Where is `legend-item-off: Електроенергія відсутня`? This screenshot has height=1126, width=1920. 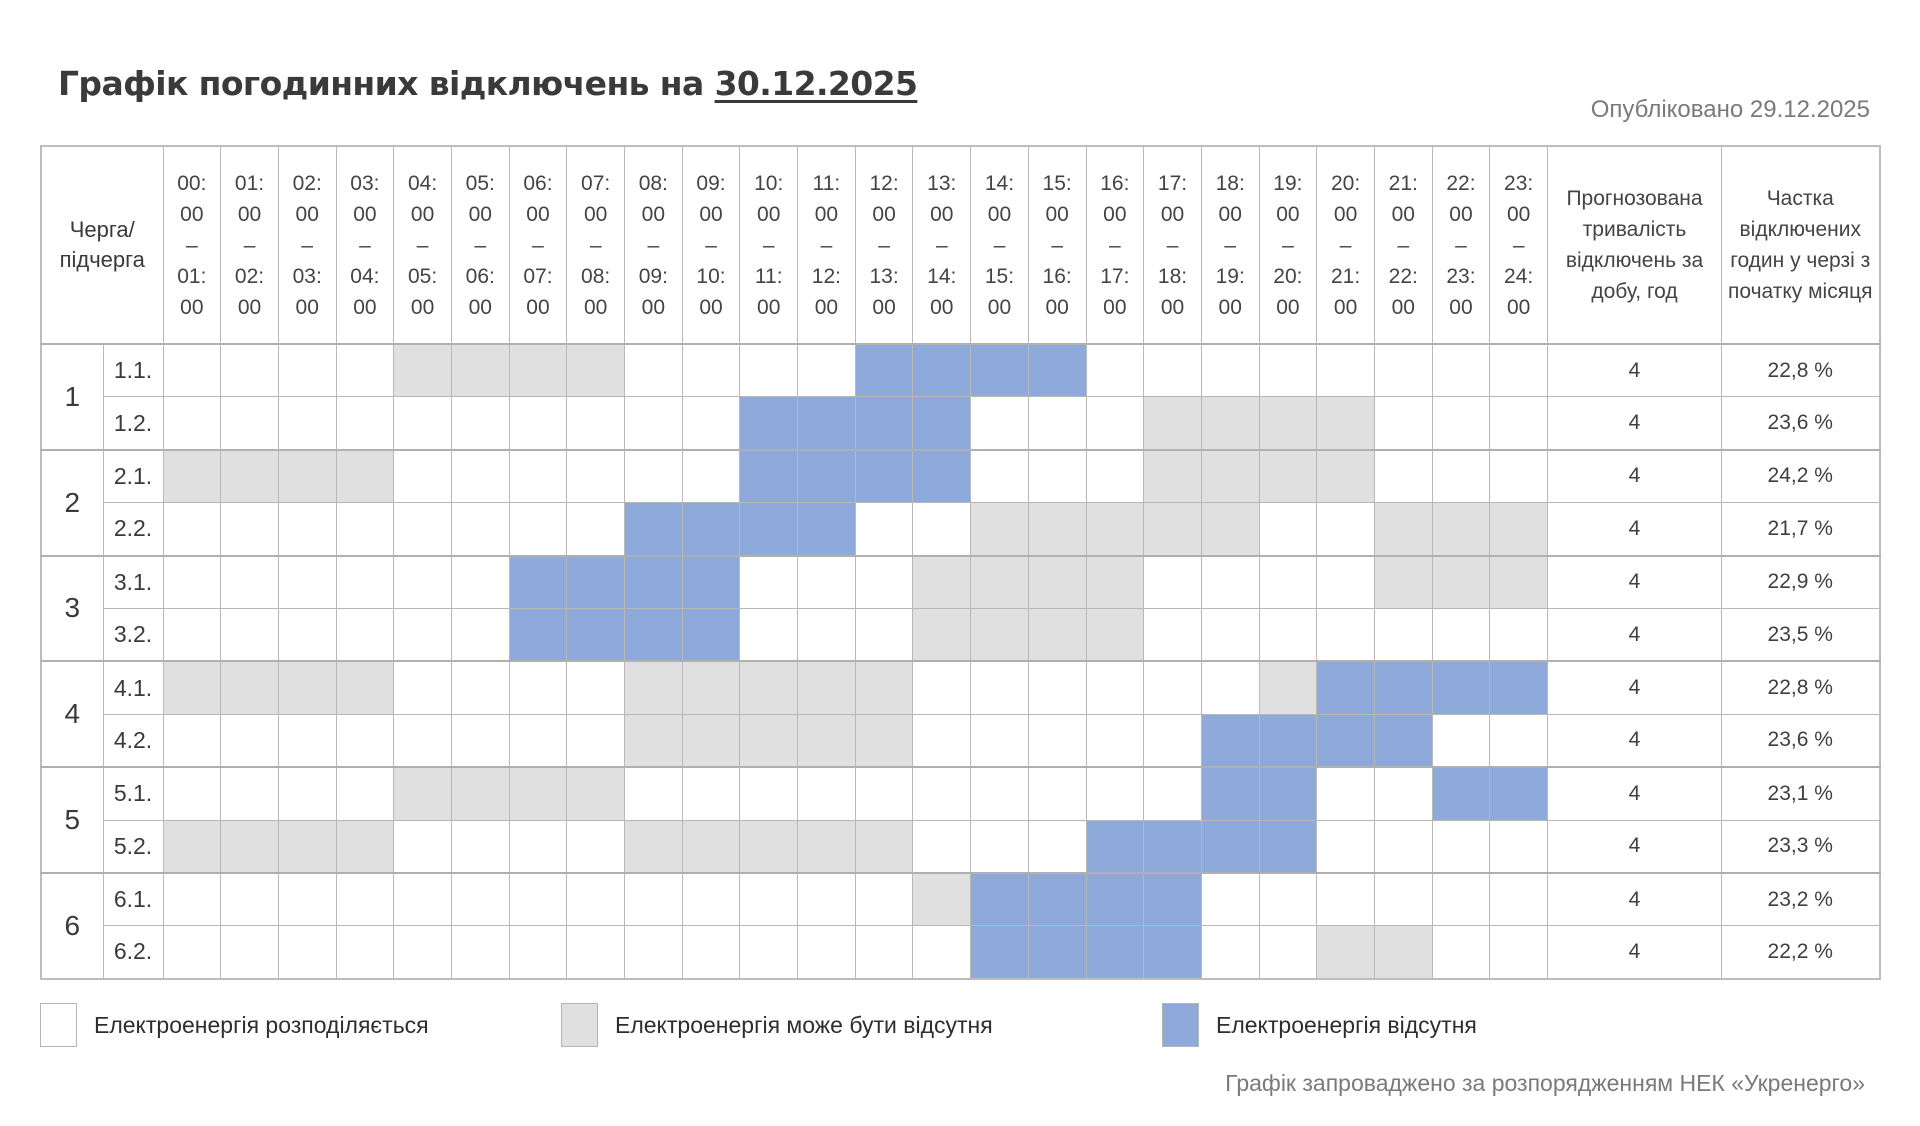
legend-item-off: Електроенергія відсутня is located at coordinates (1319, 1025).